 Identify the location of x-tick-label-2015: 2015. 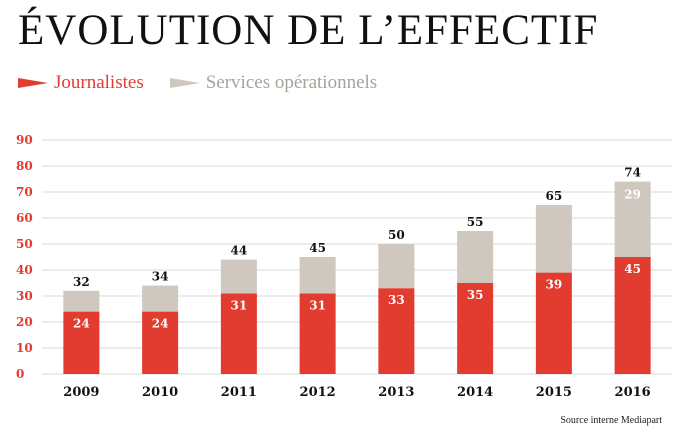
(554, 392).